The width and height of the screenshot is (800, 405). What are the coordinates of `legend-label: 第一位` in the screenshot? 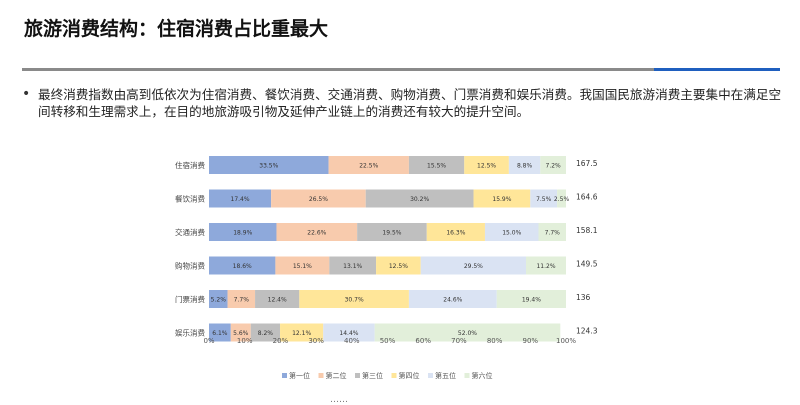 It's located at (299, 375).